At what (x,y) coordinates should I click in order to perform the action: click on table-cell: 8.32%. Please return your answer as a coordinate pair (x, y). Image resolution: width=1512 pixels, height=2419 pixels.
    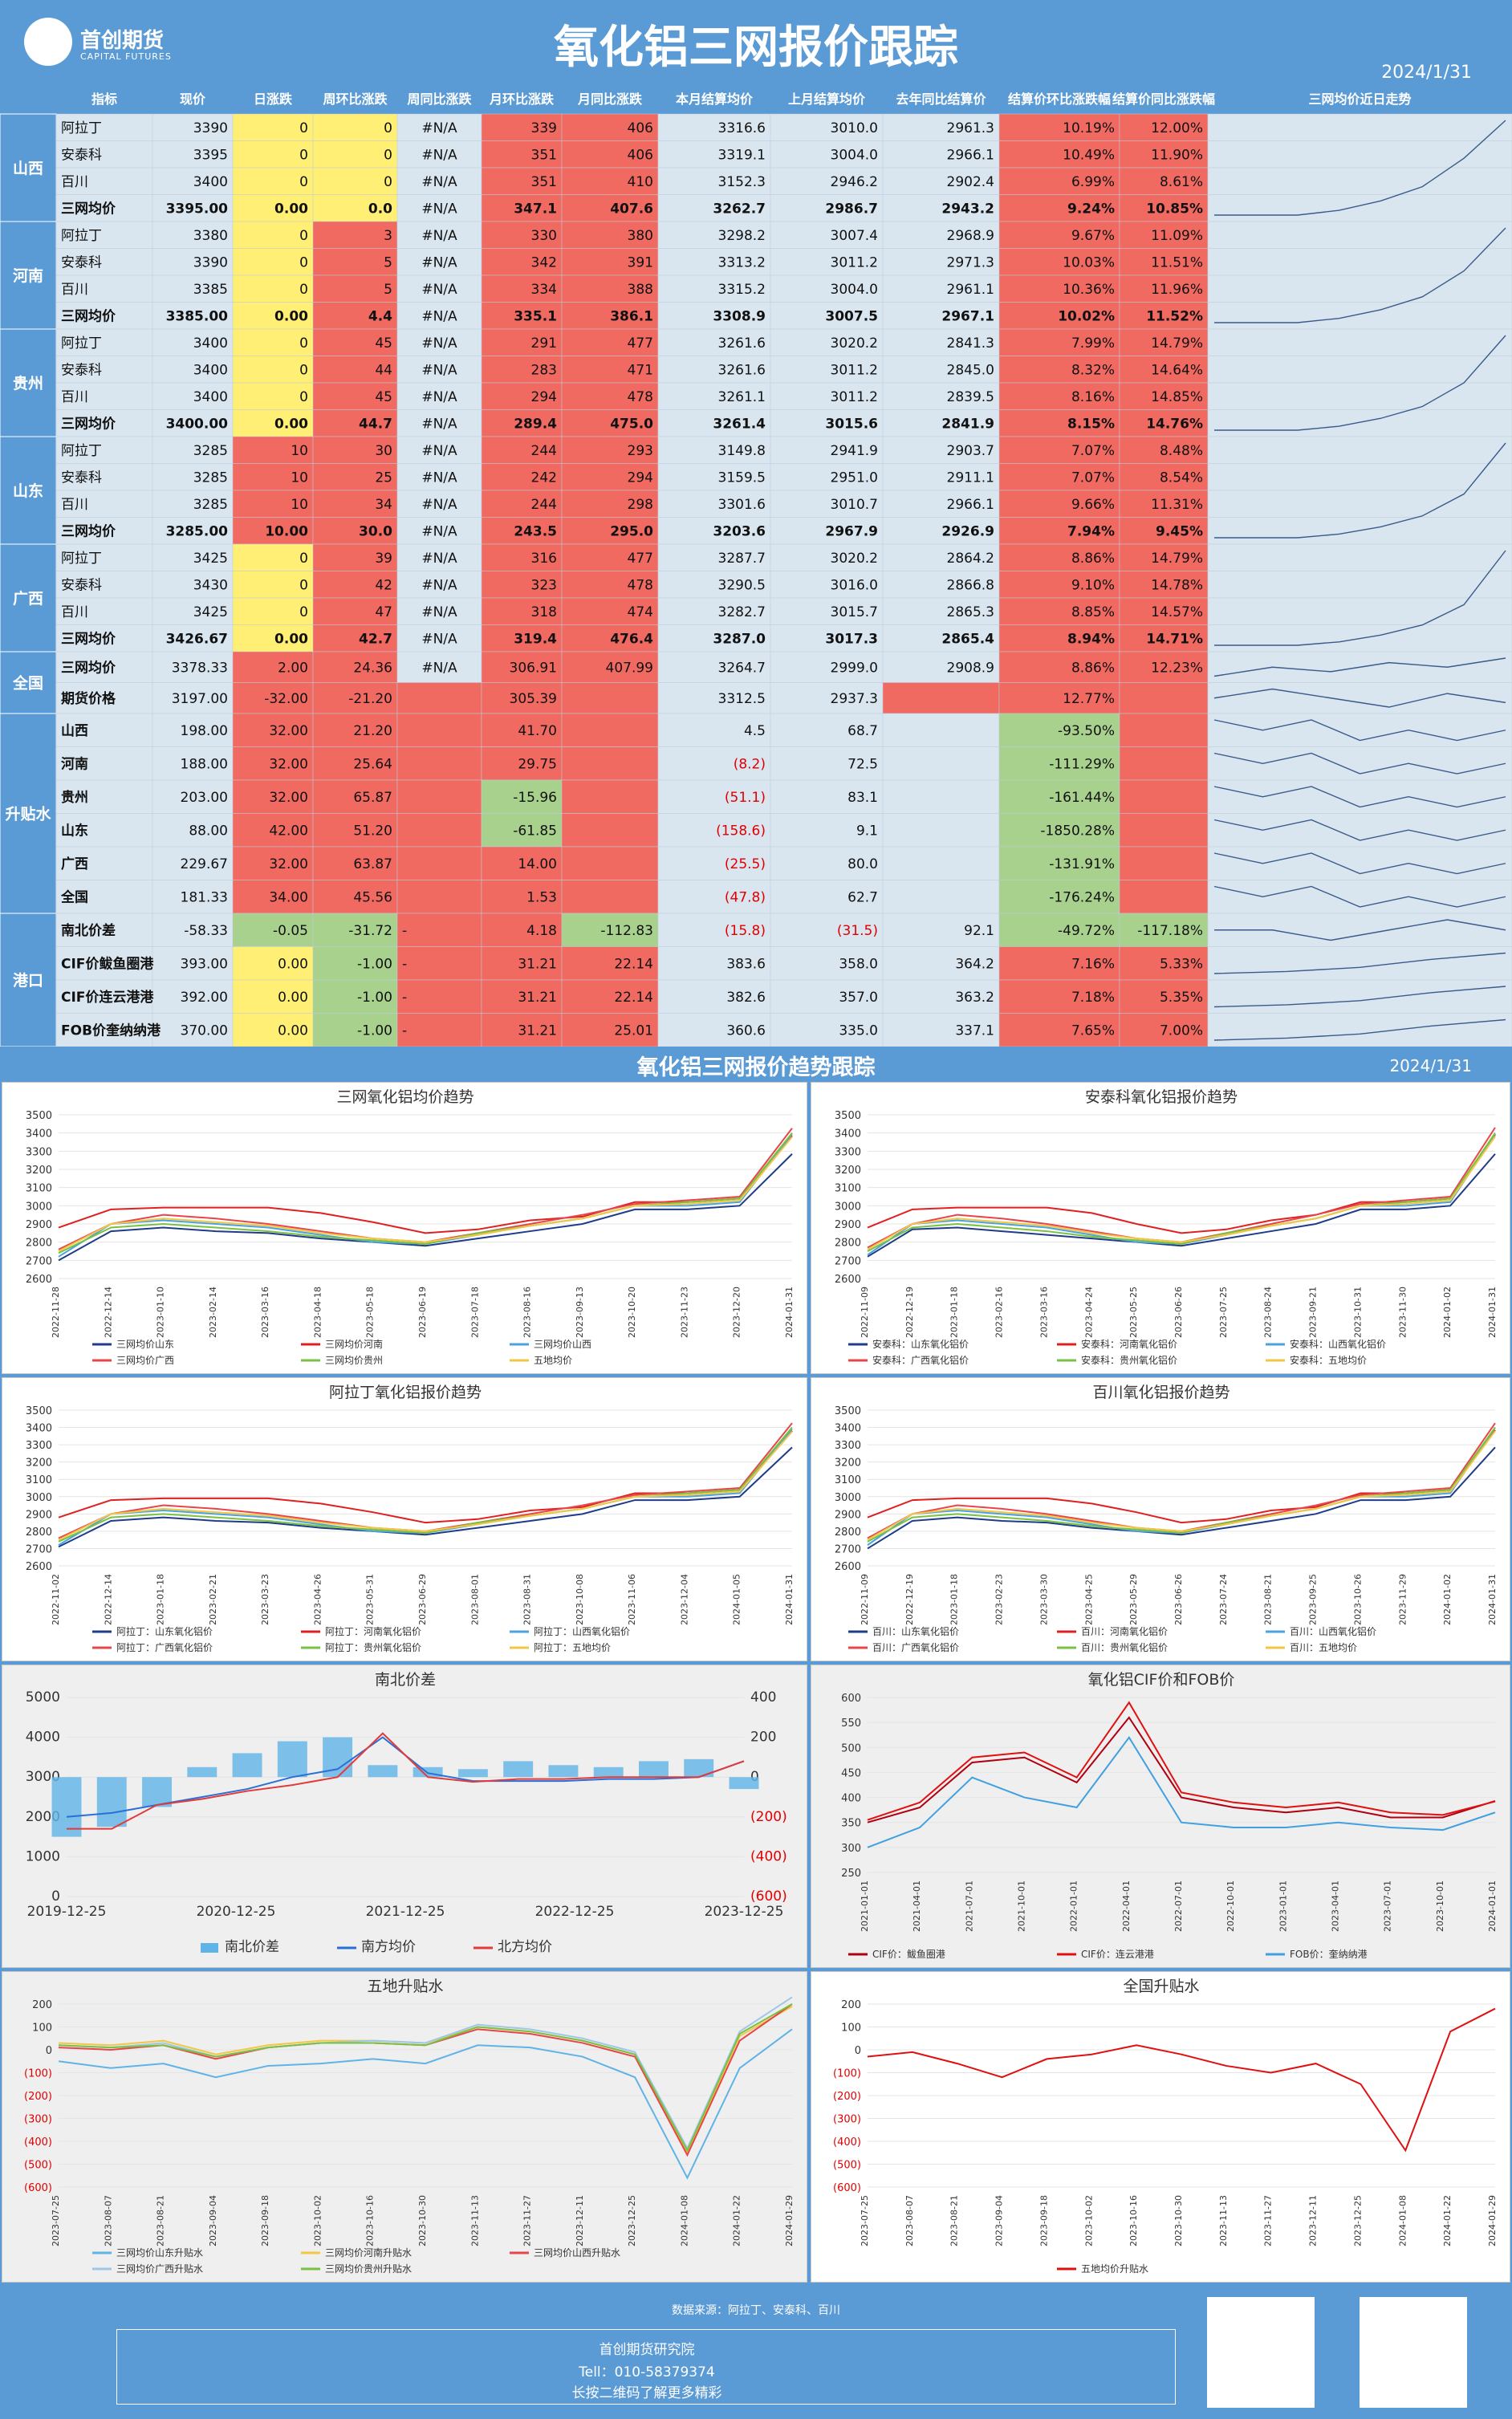
    Looking at the image, I should click on (1093, 370).